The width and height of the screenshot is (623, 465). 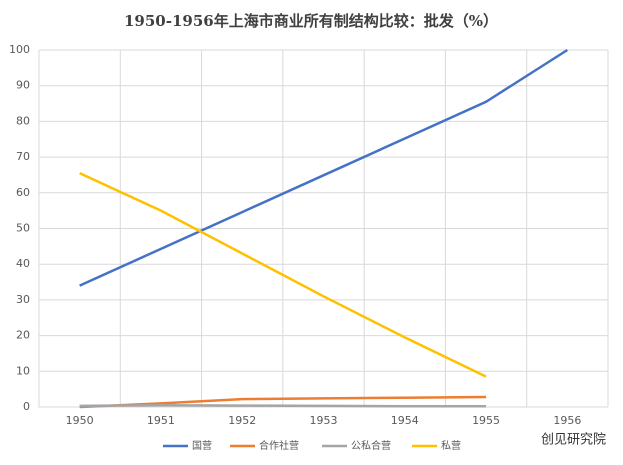 What do you see at coordinates (161, 420) in the screenshot?
I see `x-tick-label: 1951` at bounding box center [161, 420].